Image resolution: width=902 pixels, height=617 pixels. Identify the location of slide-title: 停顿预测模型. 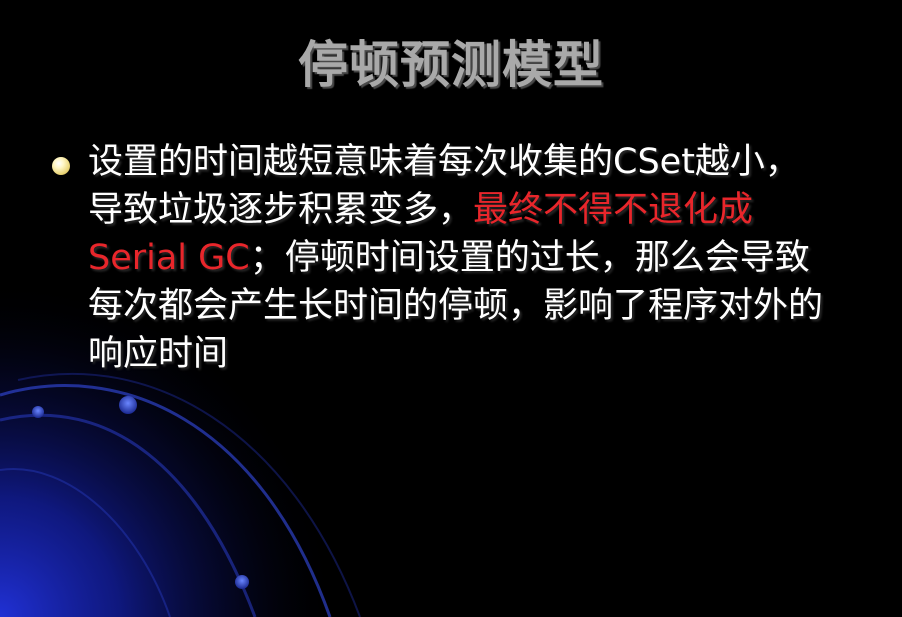
(451, 65).